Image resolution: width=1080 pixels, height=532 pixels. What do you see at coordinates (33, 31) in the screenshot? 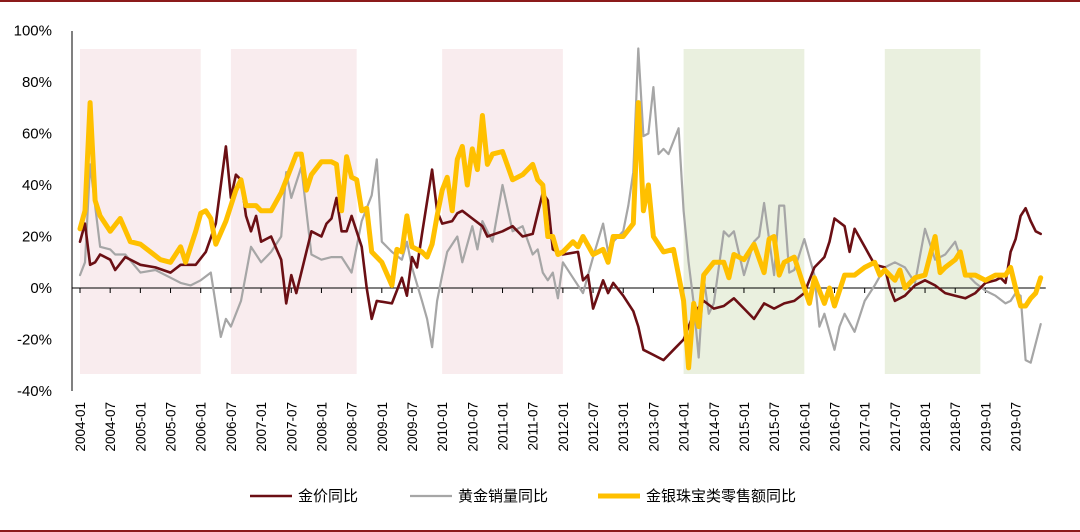
I see `y-tick-label: 100%` at bounding box center [33, 31].